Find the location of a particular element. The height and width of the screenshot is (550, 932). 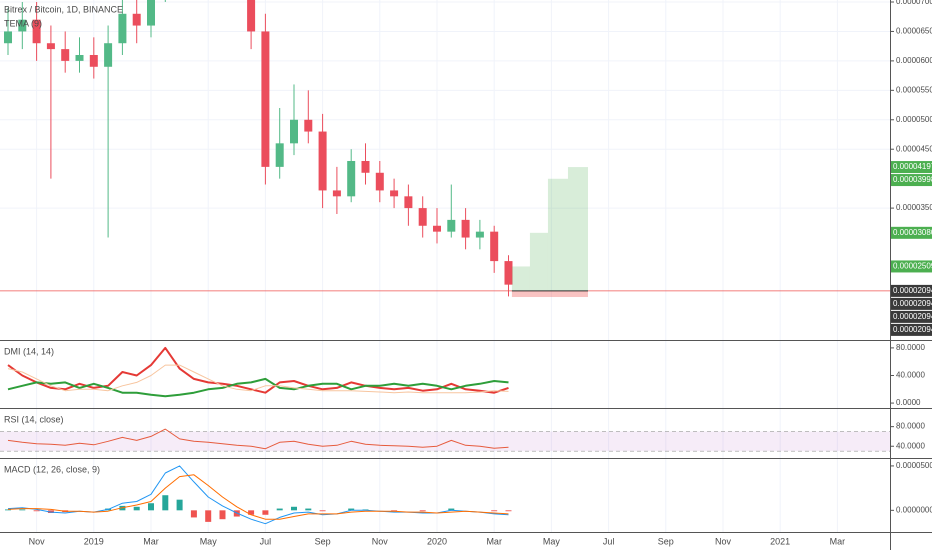

x-tick-label: 2021 is located at coordinates (780, 541).